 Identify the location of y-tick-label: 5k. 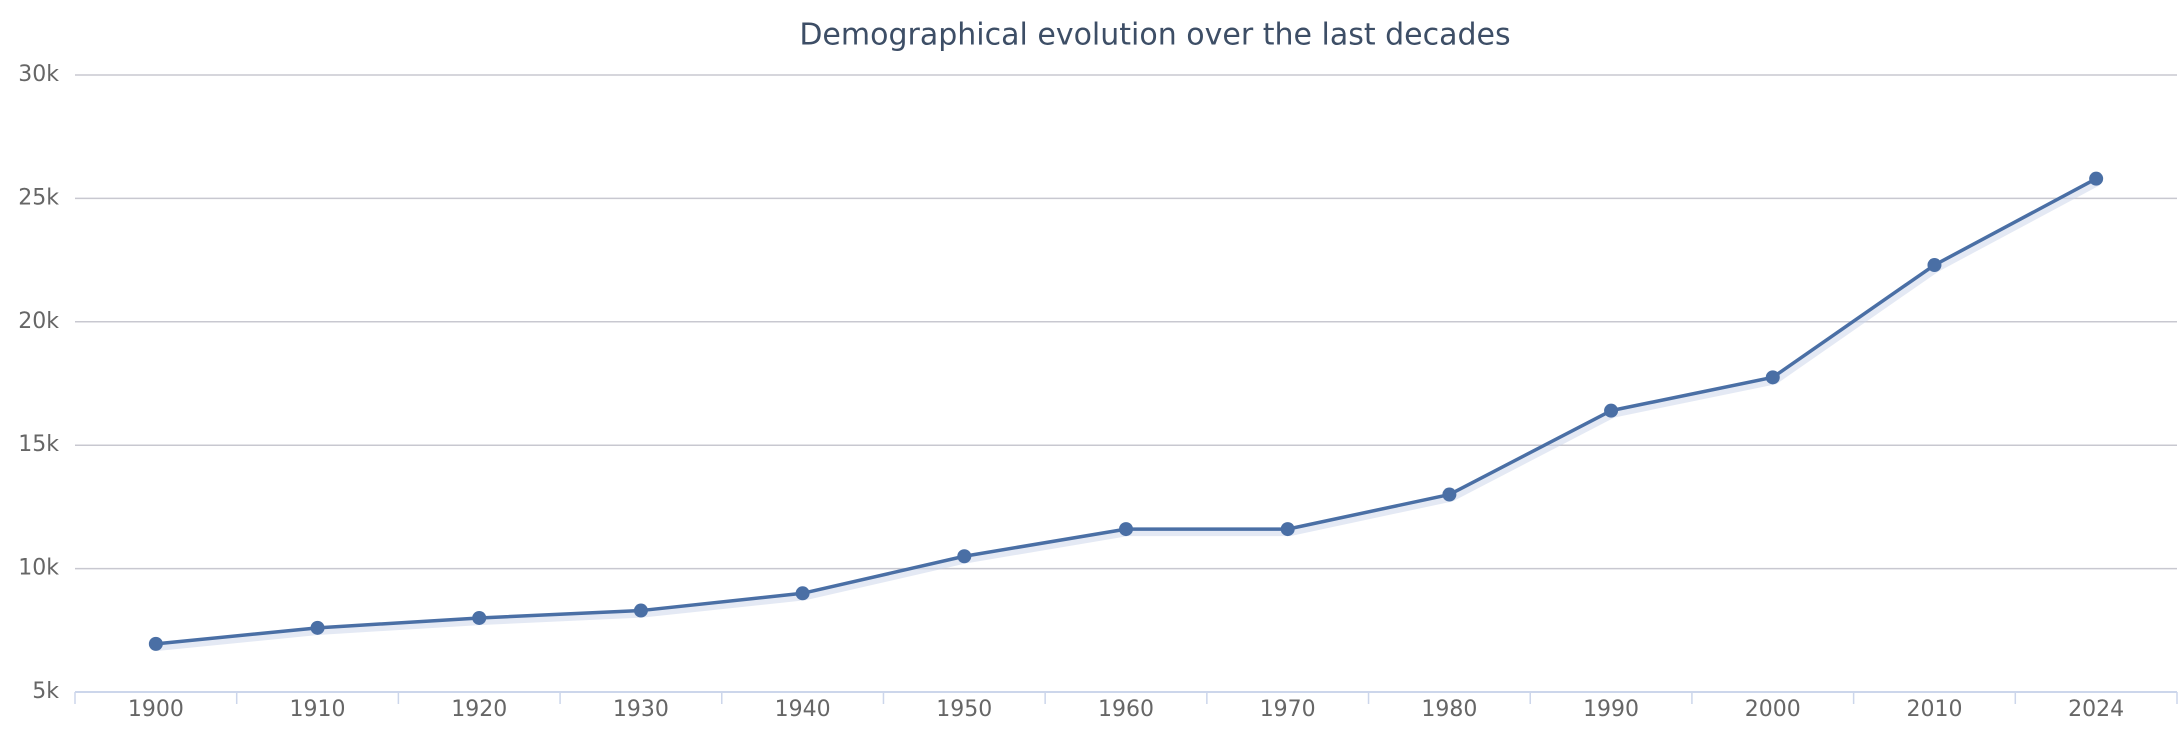
(45, 691).